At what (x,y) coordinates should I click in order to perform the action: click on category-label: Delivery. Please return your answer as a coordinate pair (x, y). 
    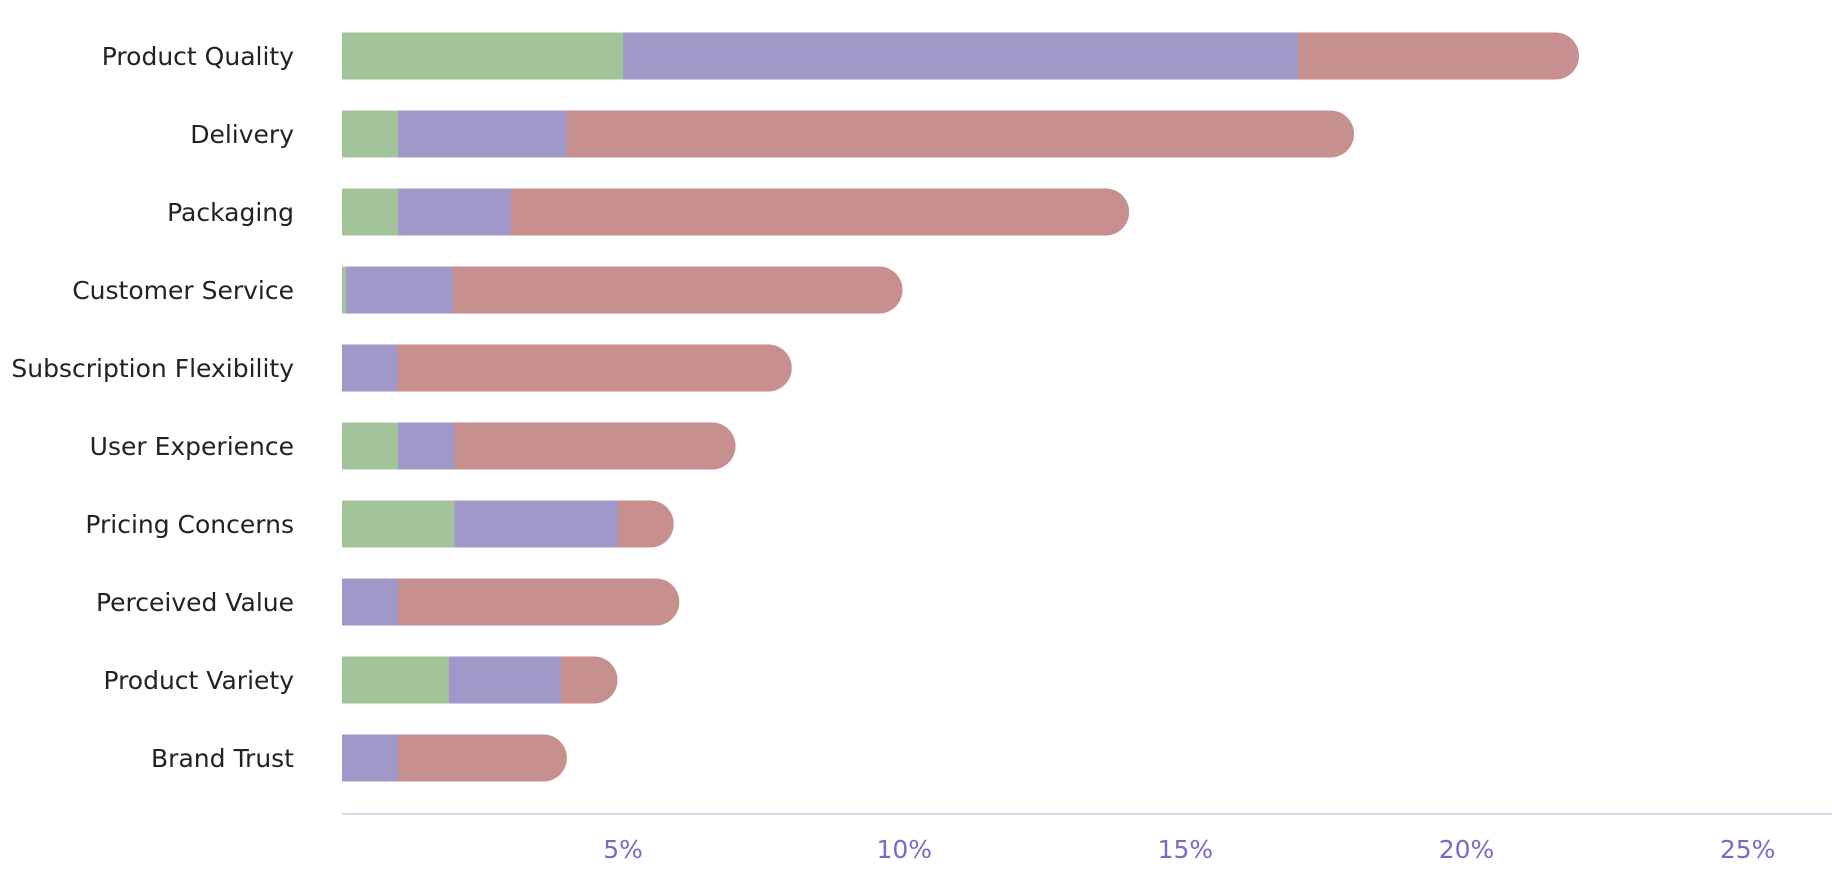
    Looking at the image, I should click on (242, 134).